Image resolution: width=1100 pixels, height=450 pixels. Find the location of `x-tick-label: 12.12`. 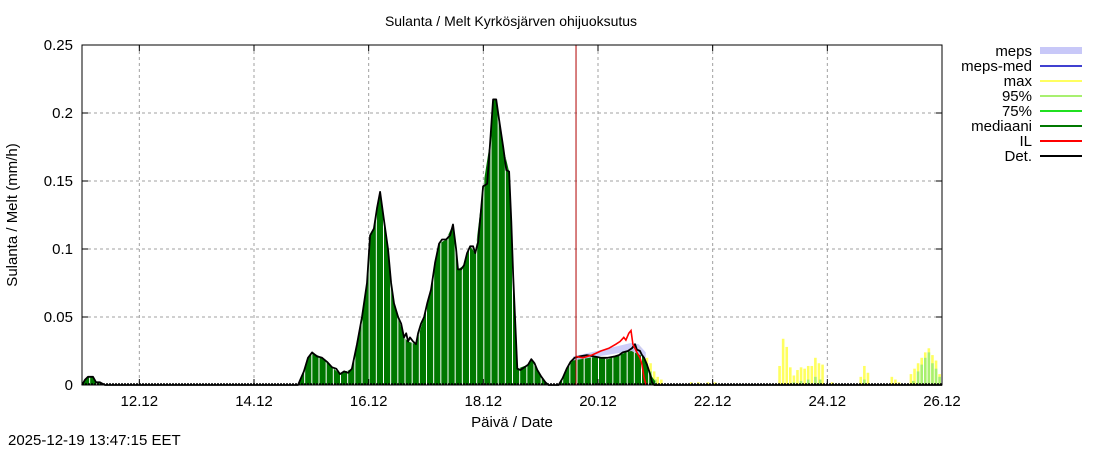

x-tick-label: 12.12 is located at coordinates (140, 401).